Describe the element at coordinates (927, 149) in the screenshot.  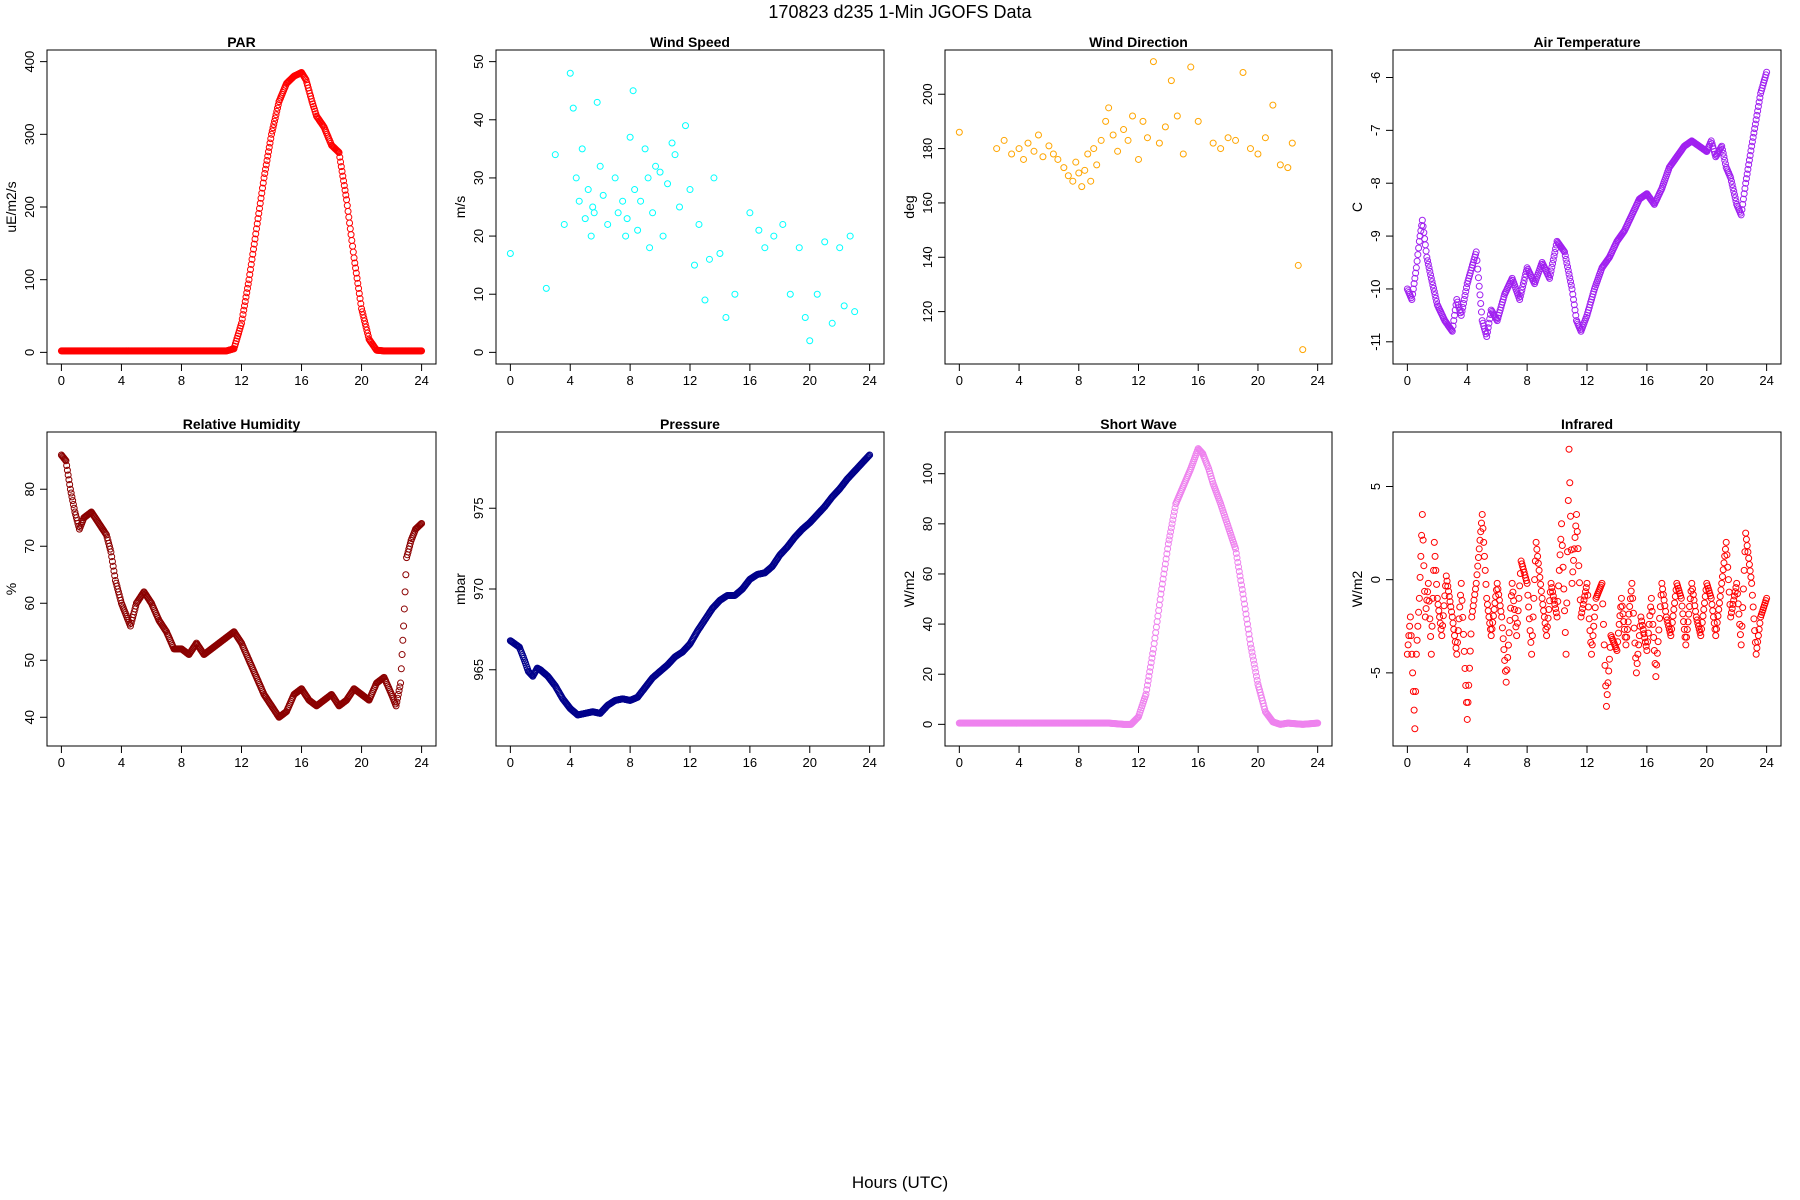
I see `y-tick-label: 180` at that location.